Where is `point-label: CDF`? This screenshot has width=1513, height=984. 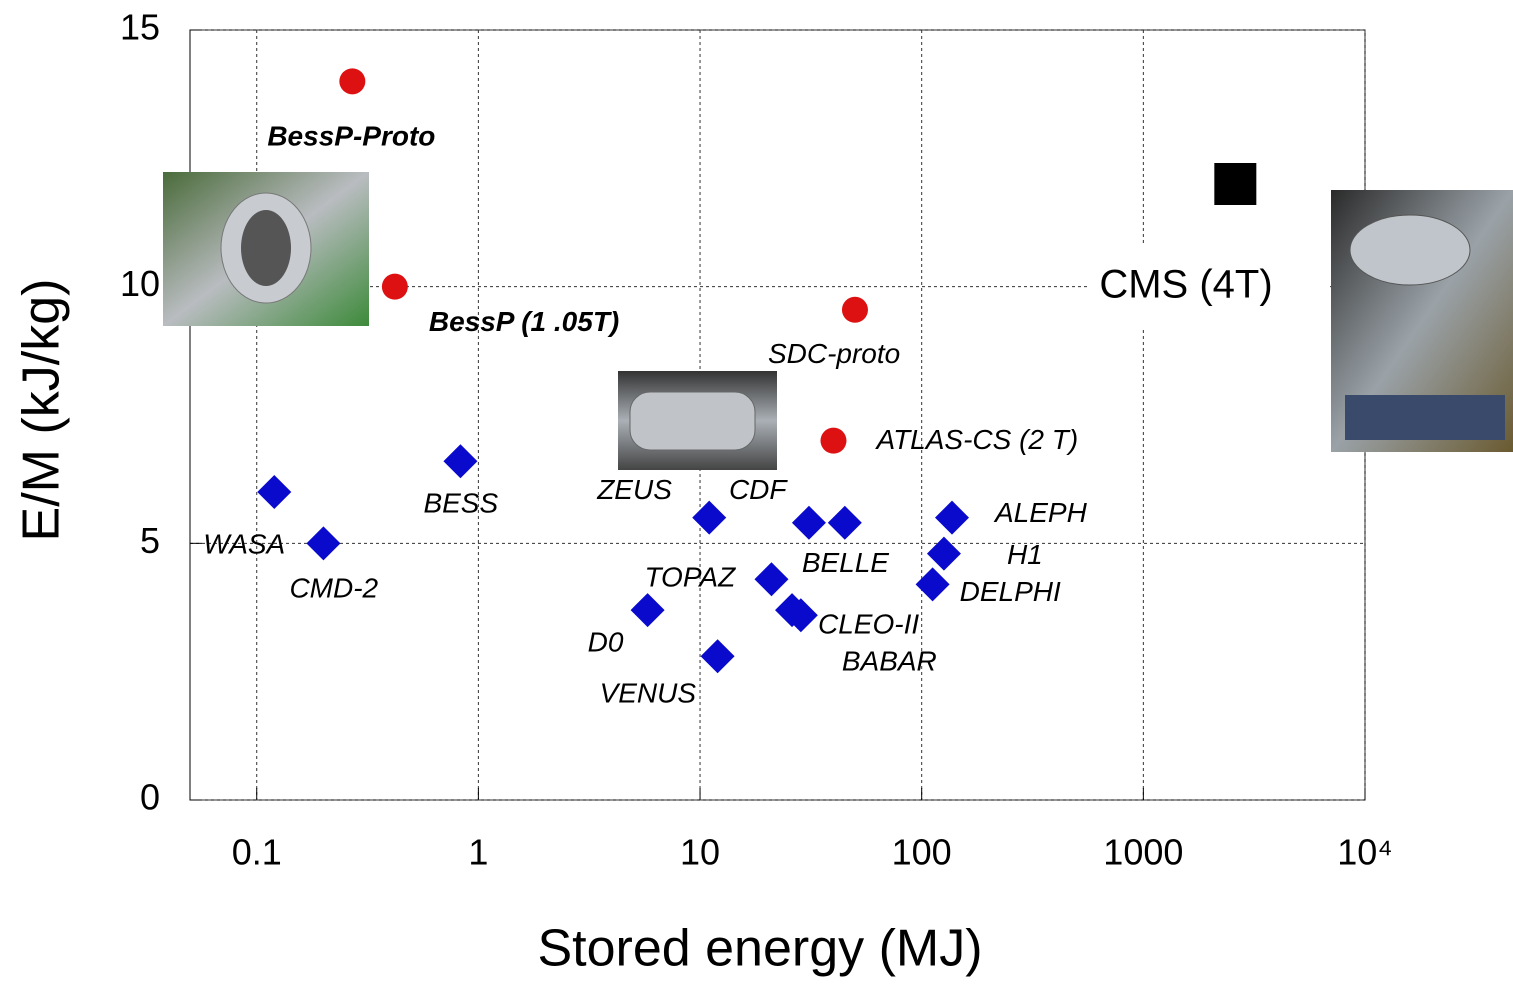 point-label: CDF is located at coordinates (758, 489).